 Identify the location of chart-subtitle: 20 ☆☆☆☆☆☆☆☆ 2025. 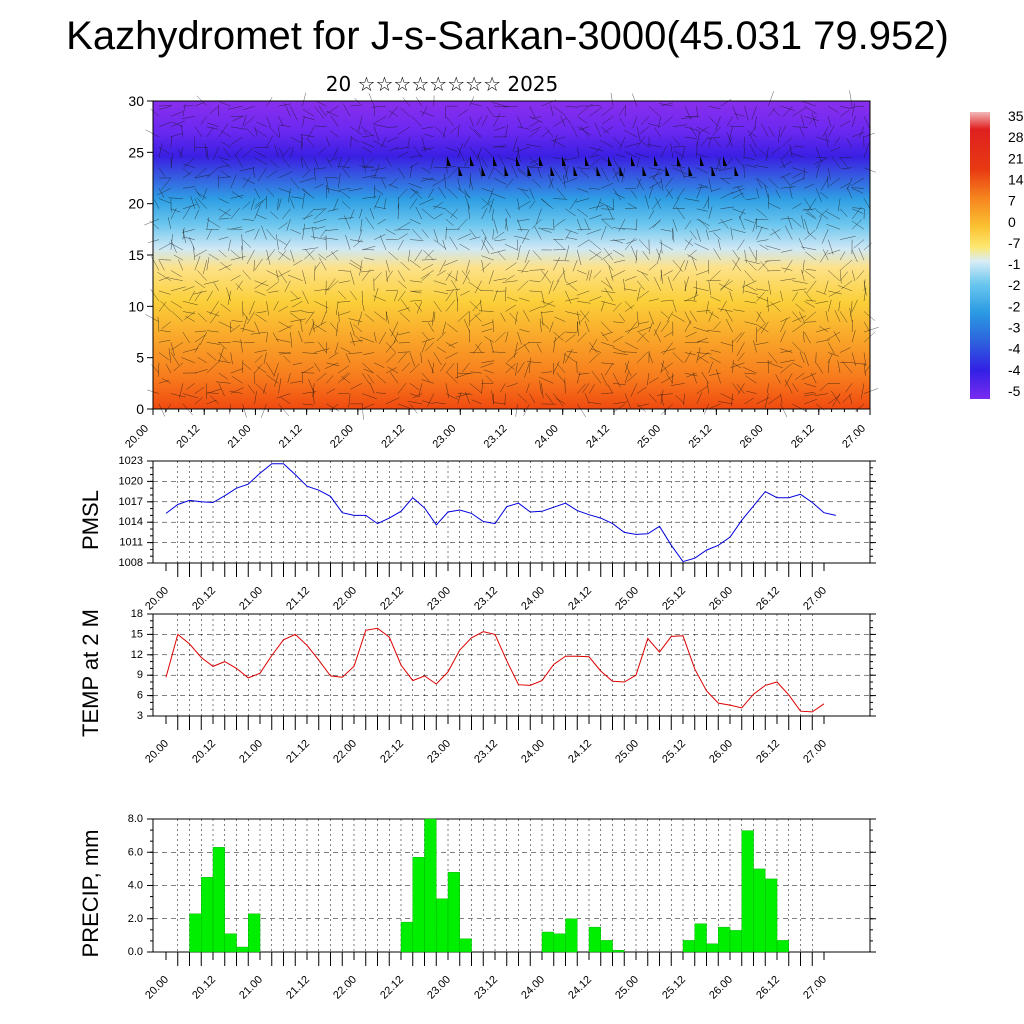
(442, 84).